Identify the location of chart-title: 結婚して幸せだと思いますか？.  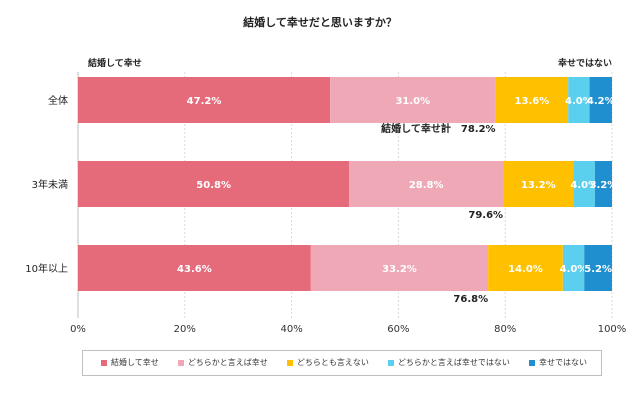
(320, 22).